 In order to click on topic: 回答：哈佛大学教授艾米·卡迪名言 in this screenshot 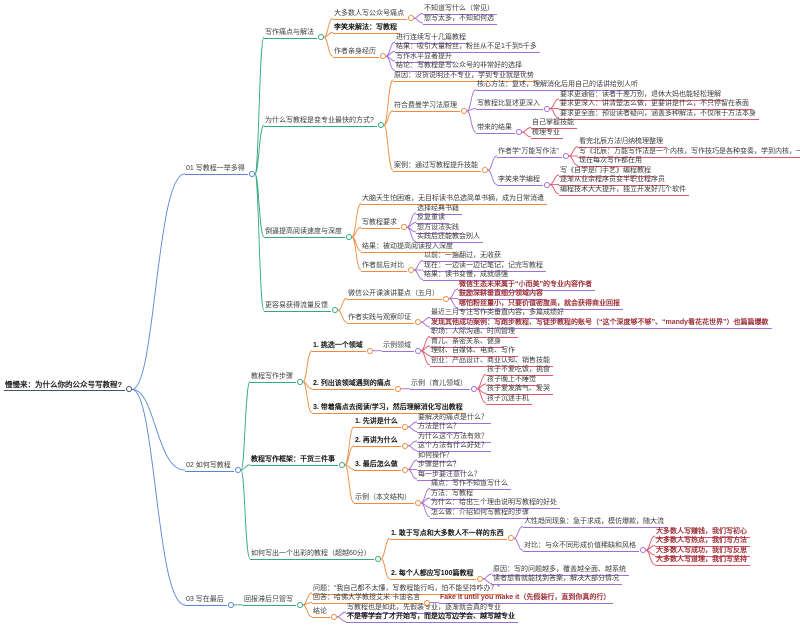, I will do `click(368, 599)`.